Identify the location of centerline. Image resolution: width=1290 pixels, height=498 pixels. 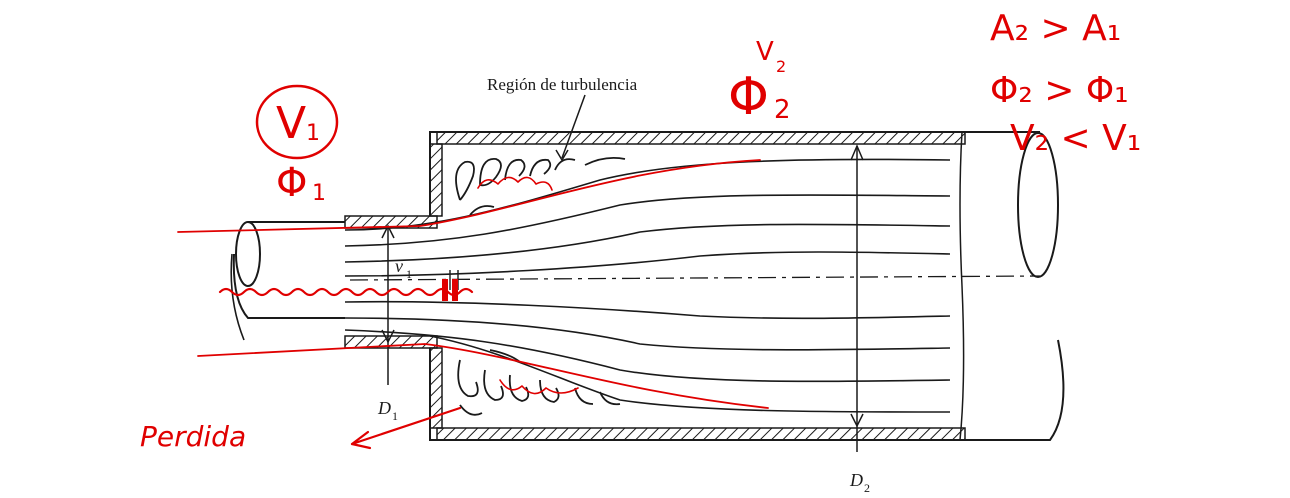
(695, 278).